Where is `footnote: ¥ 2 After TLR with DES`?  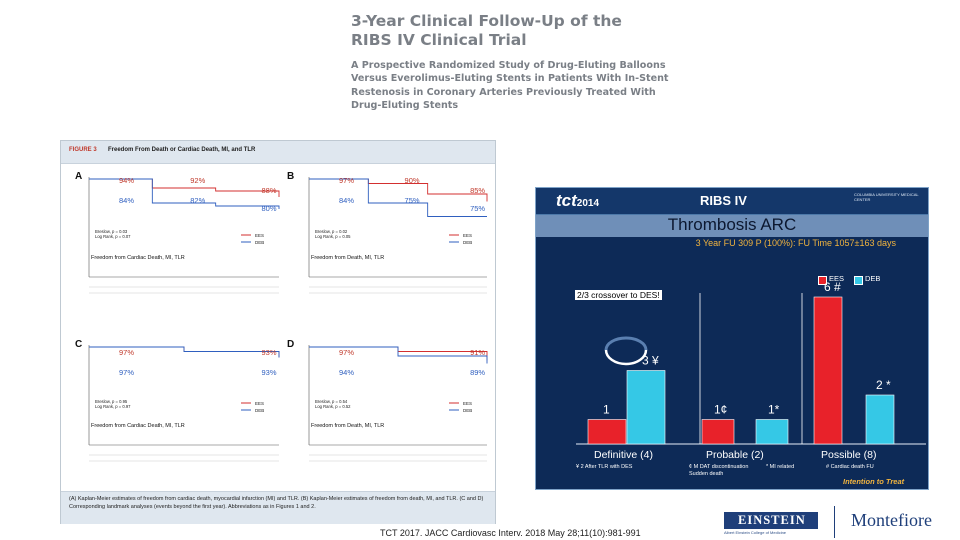
footnote: ¥ 2 After TLR with DES is located at coordinates (604, 467).